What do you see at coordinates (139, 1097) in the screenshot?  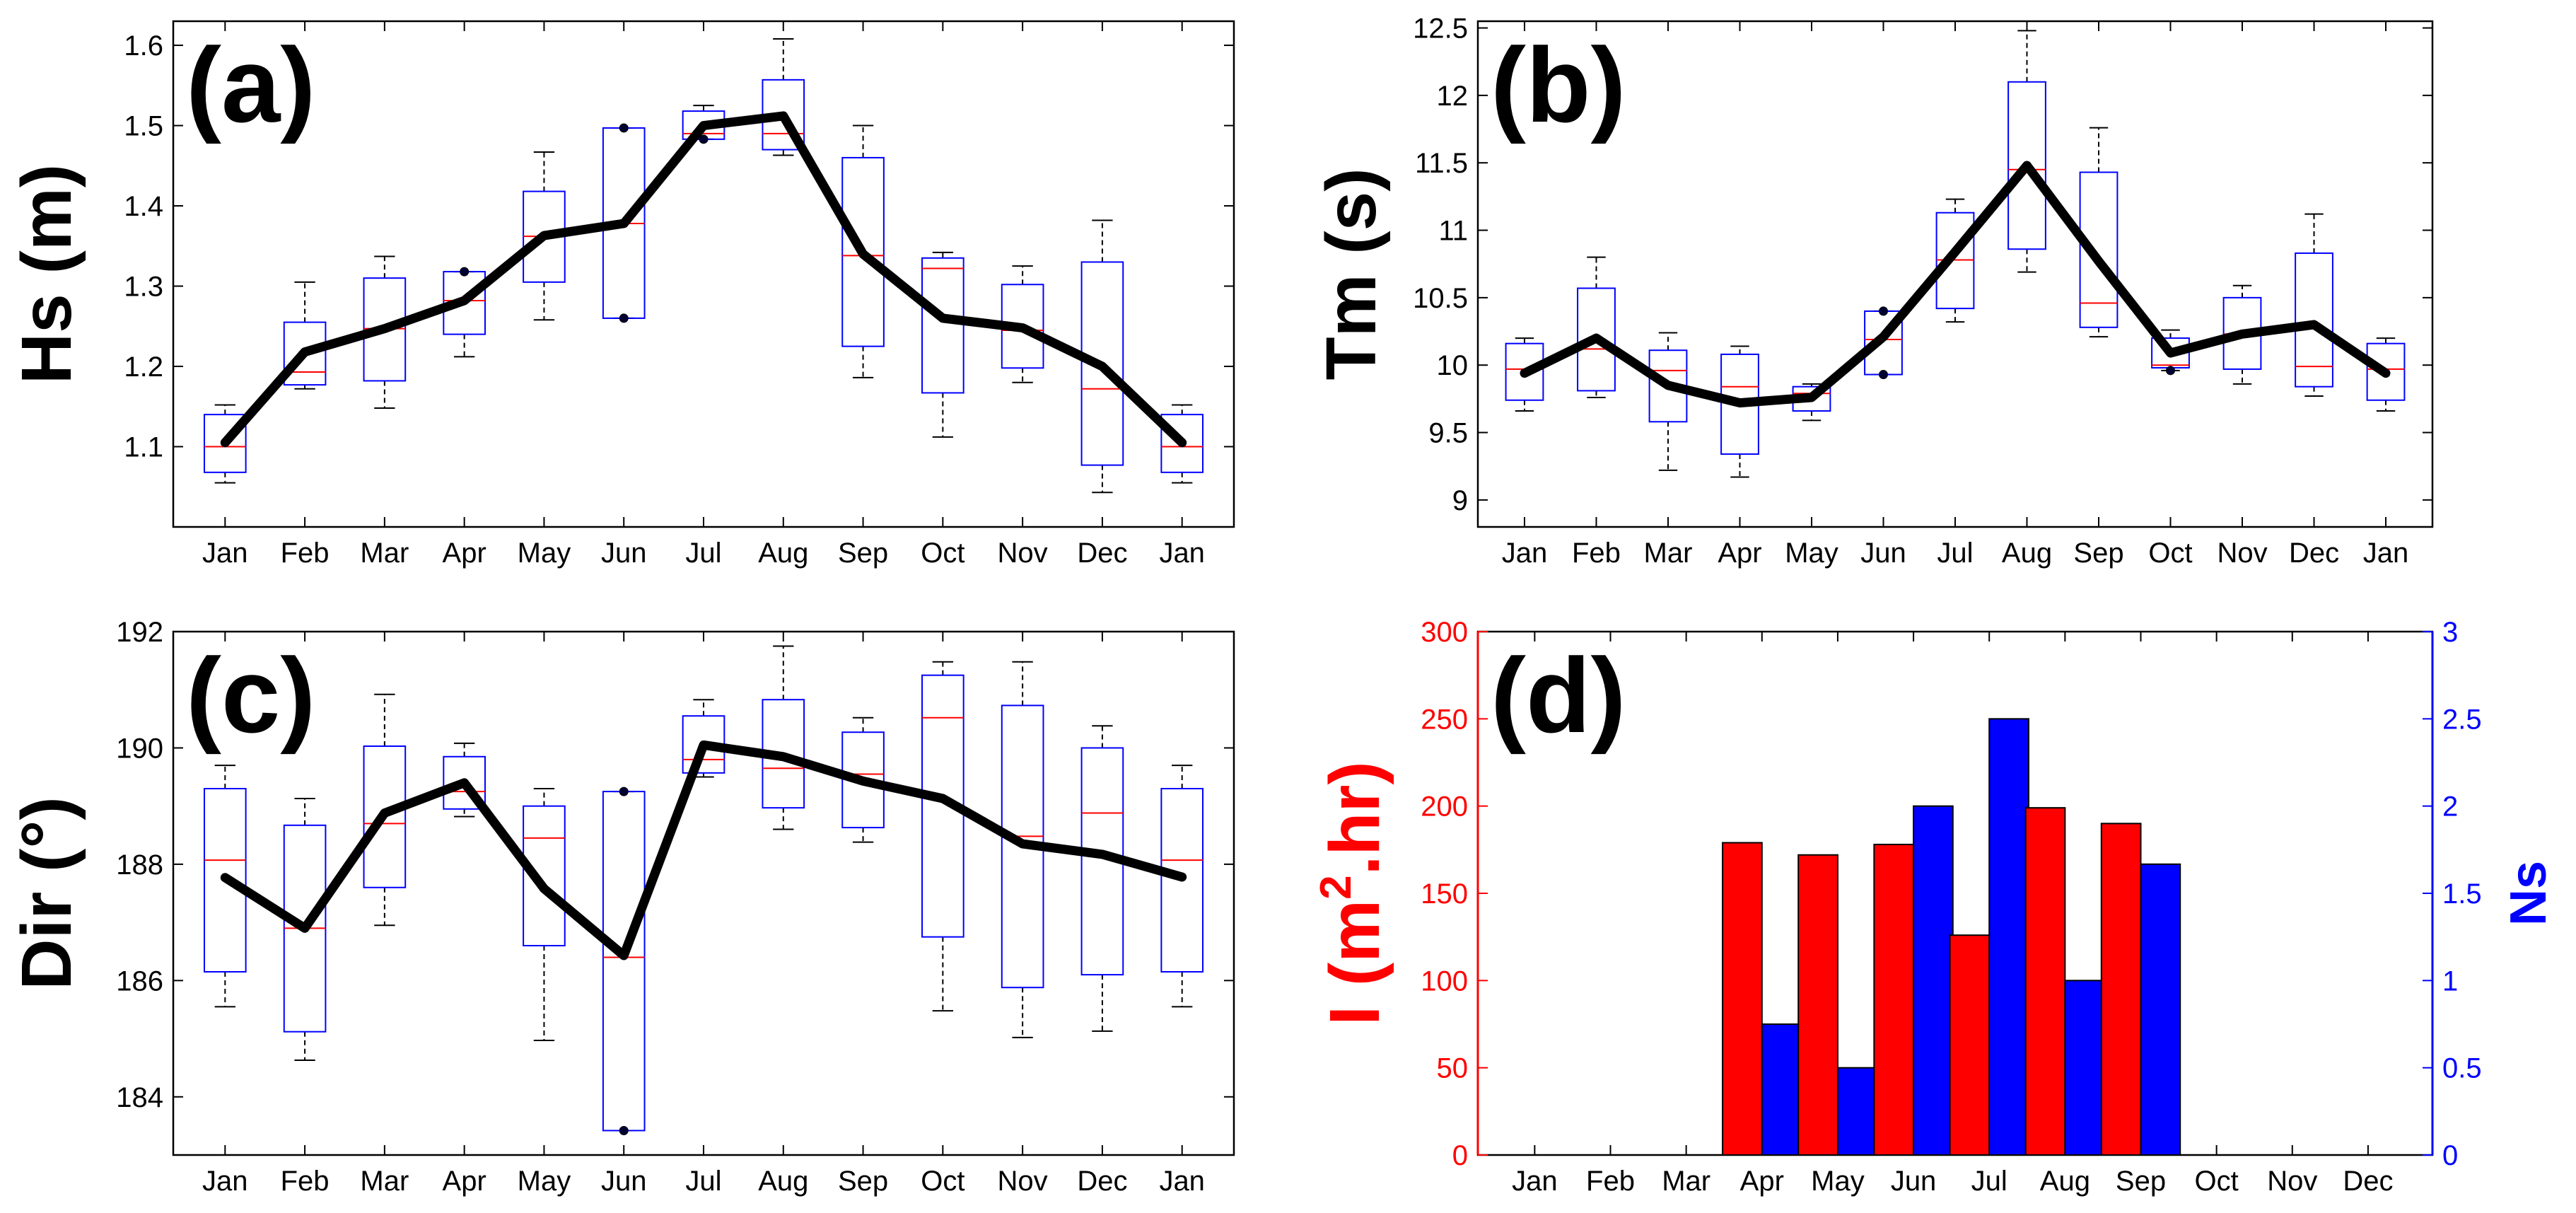 I see `y-tick-label: 184` at bounding box center [139, 1097].